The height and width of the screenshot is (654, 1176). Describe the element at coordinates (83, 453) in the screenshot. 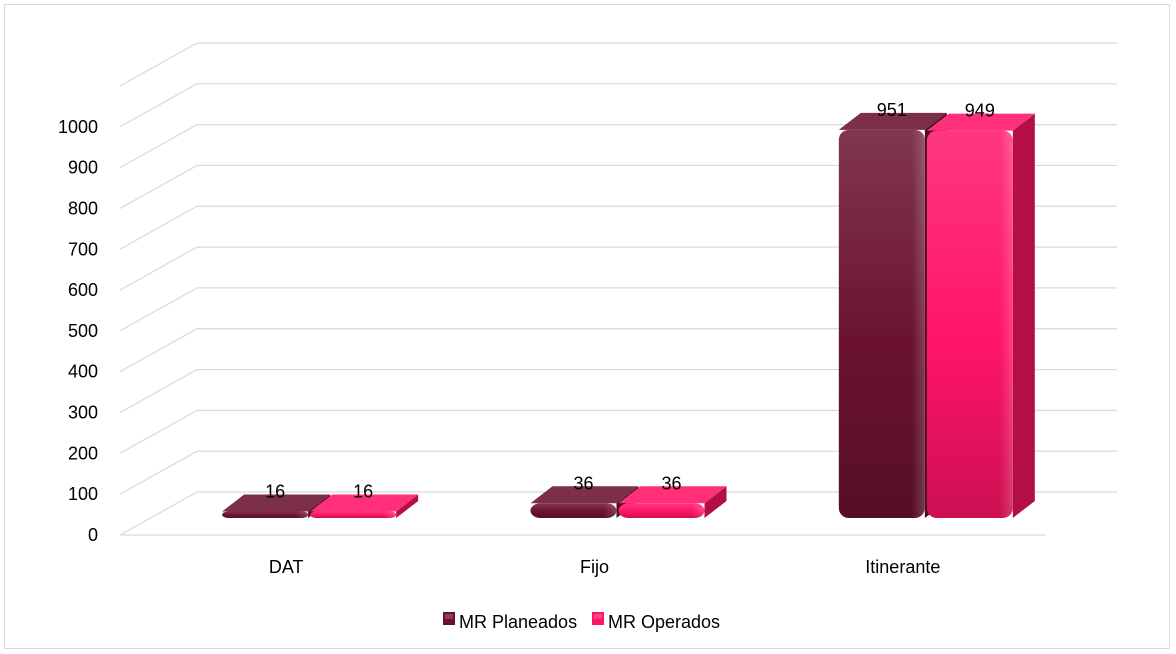

I see `y-tick-label: 200` at that location.